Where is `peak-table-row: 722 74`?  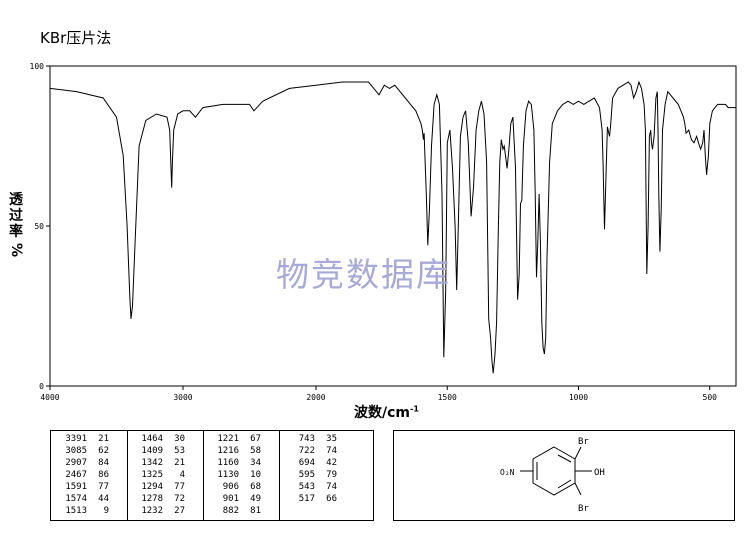
peak-table-row: 722 74 is located at coordinates (311, 451).